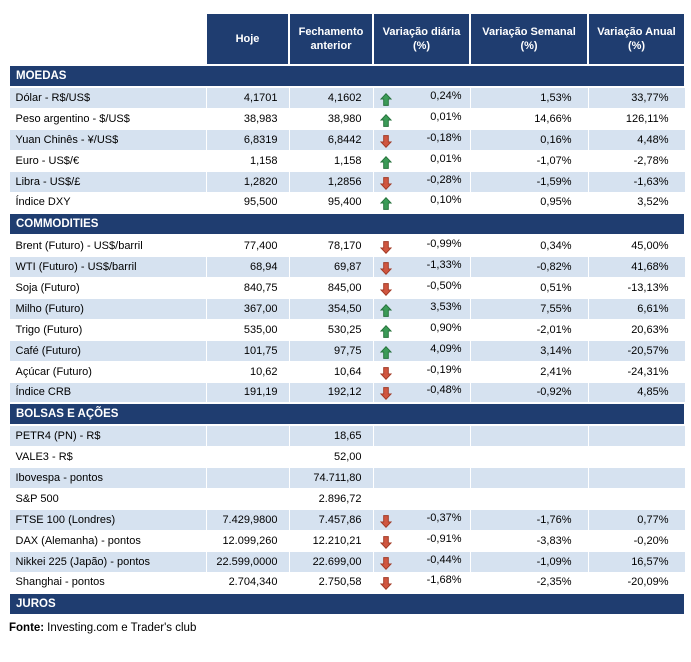 The width and height of the screenshot is (691, 662). I want to click on cell-variacao-anual: -20,57%, so click(636, 350).